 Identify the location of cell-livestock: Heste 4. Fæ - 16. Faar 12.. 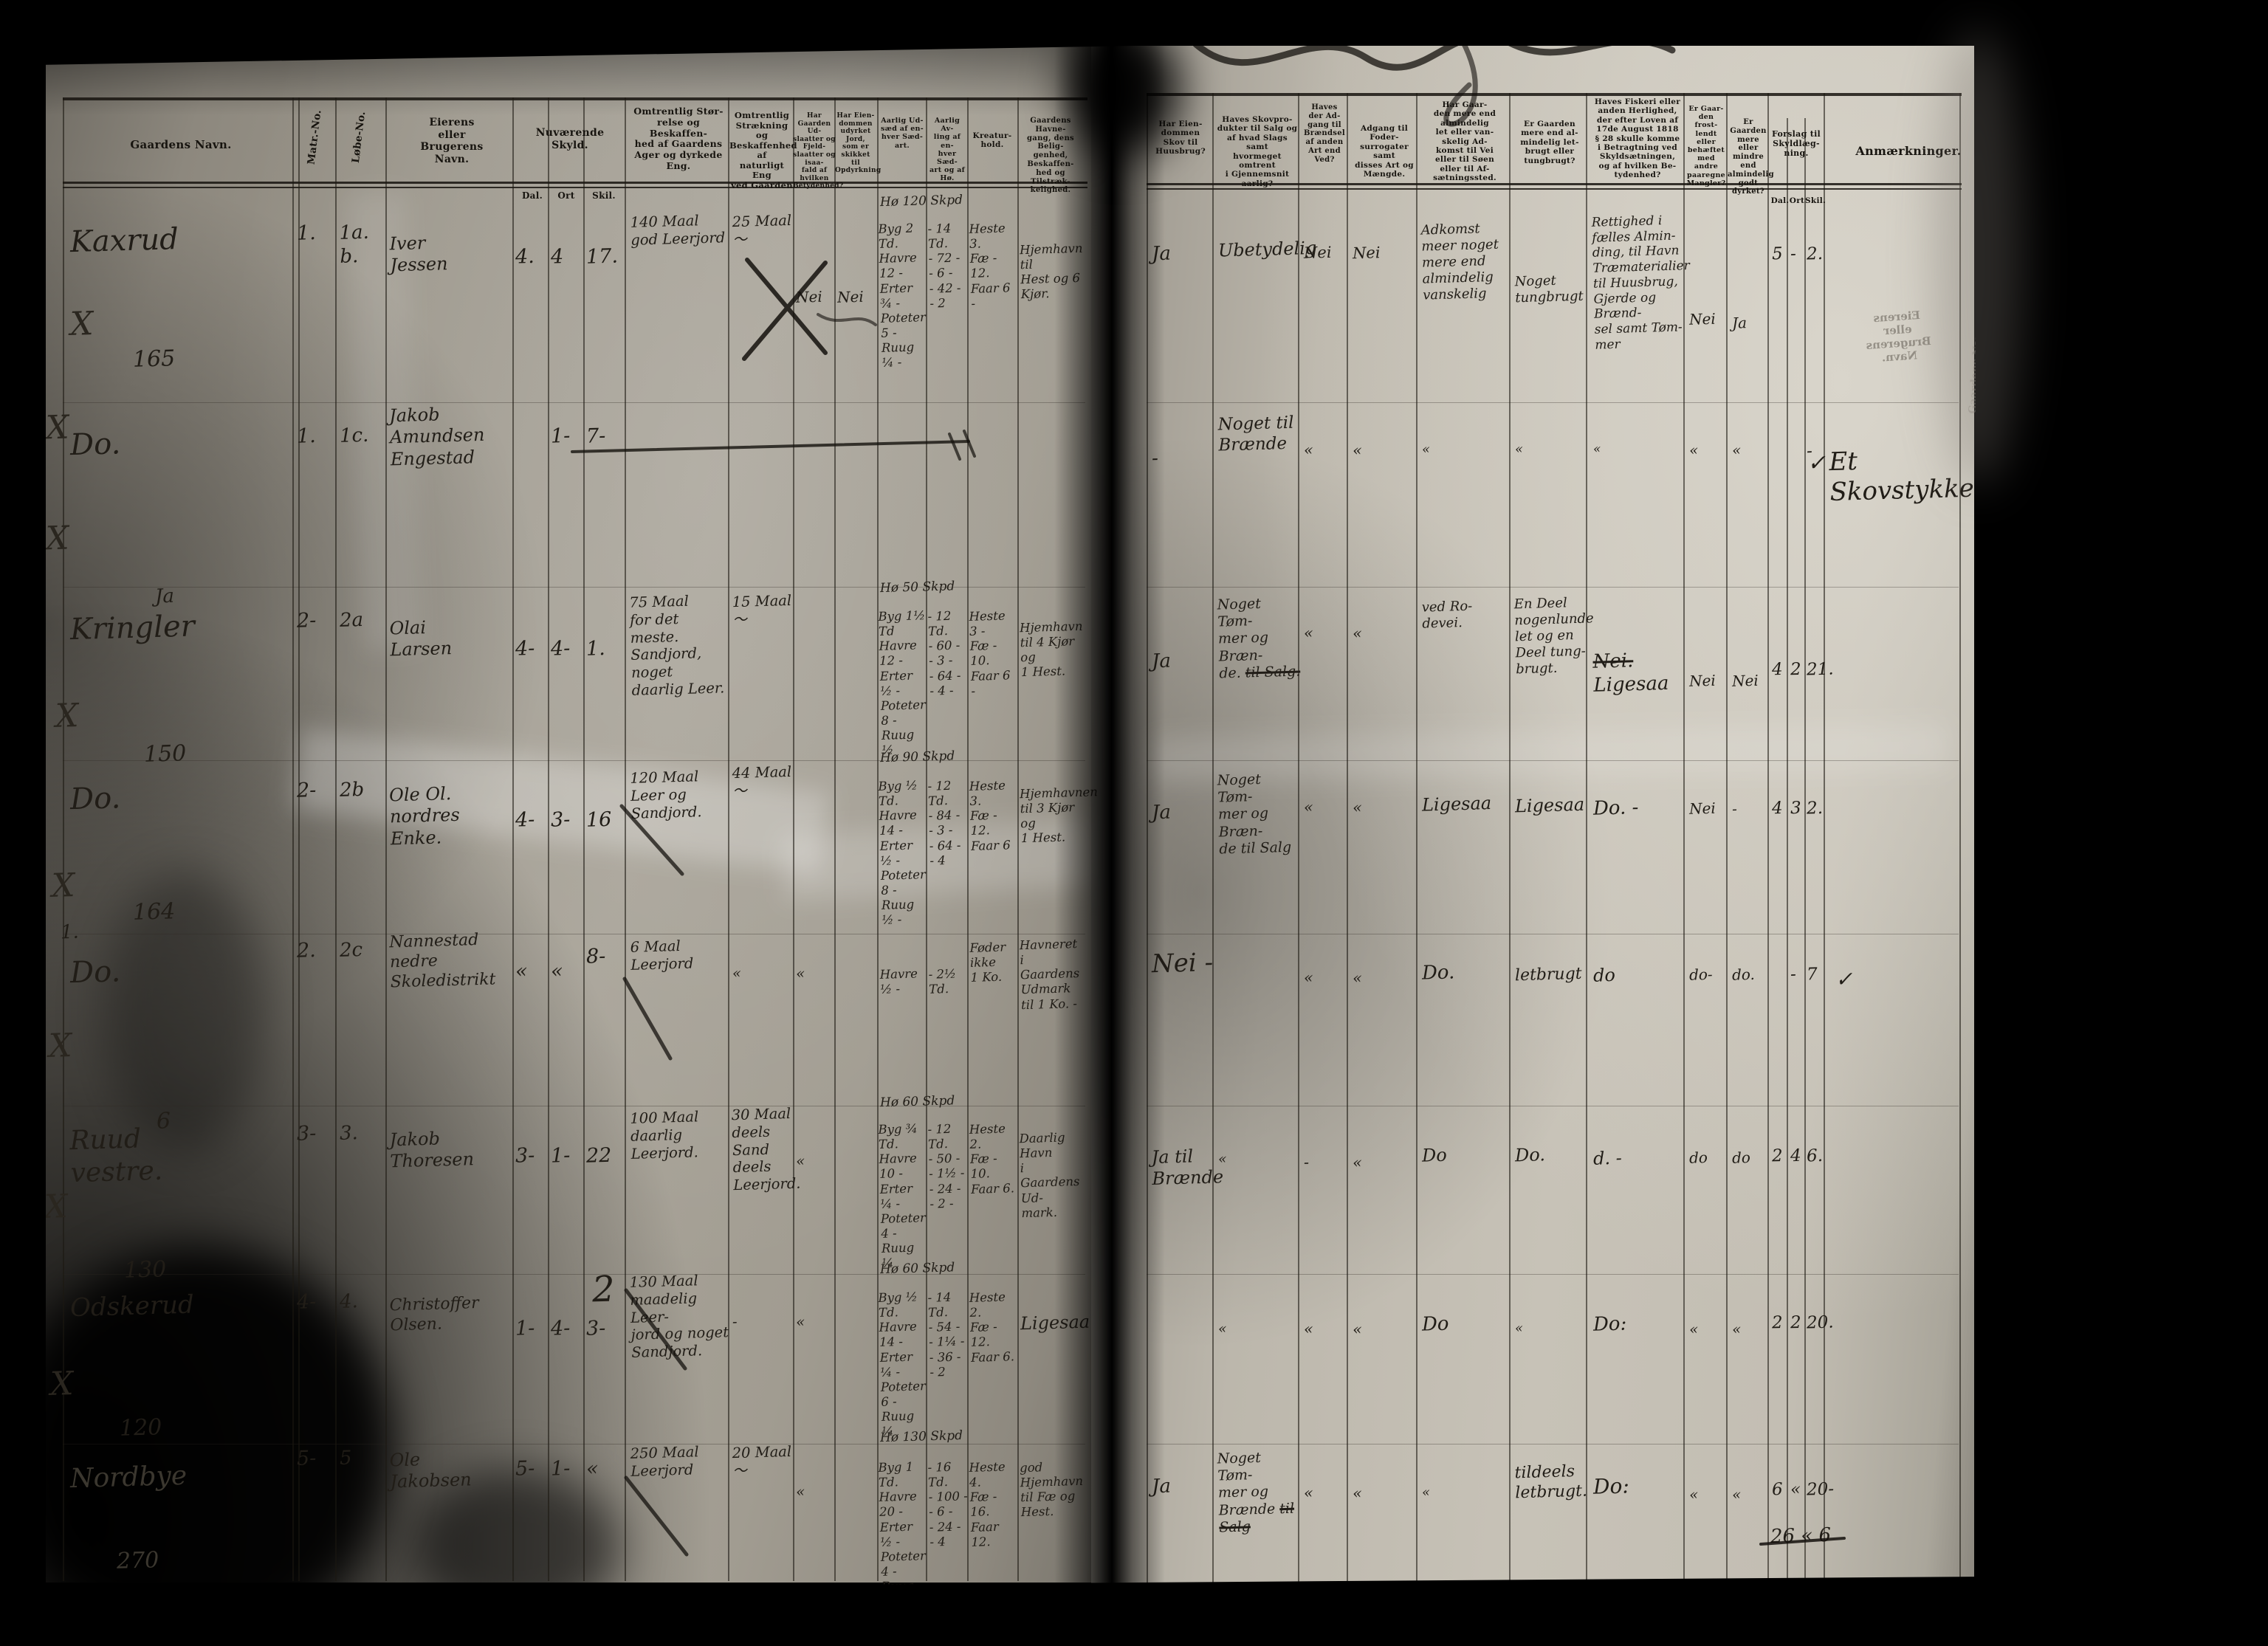
(987, 1504).